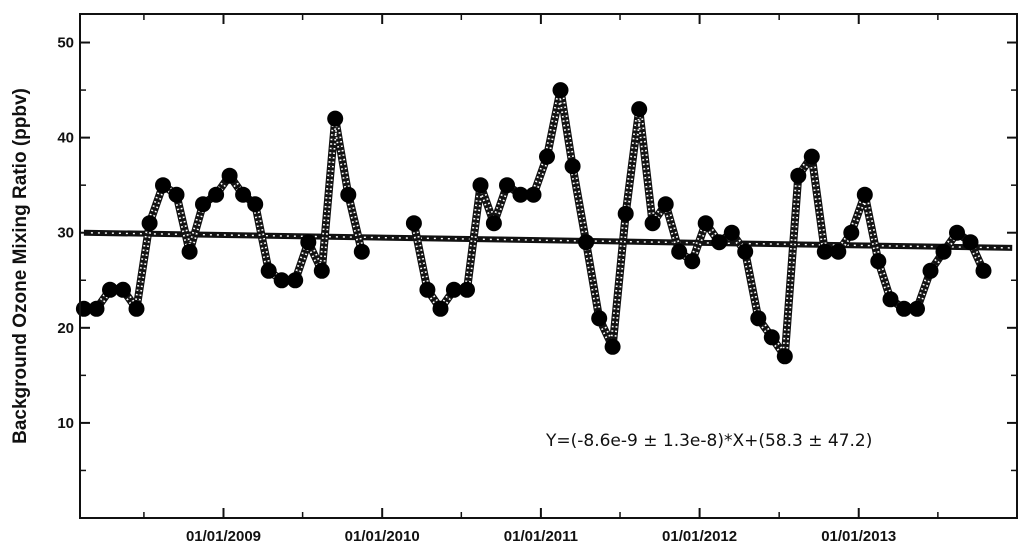 The image size is (1024, 549). I want to click on y-axis-title: Background Ozone Mixing Ratio (ppbv), so click(20, 266).